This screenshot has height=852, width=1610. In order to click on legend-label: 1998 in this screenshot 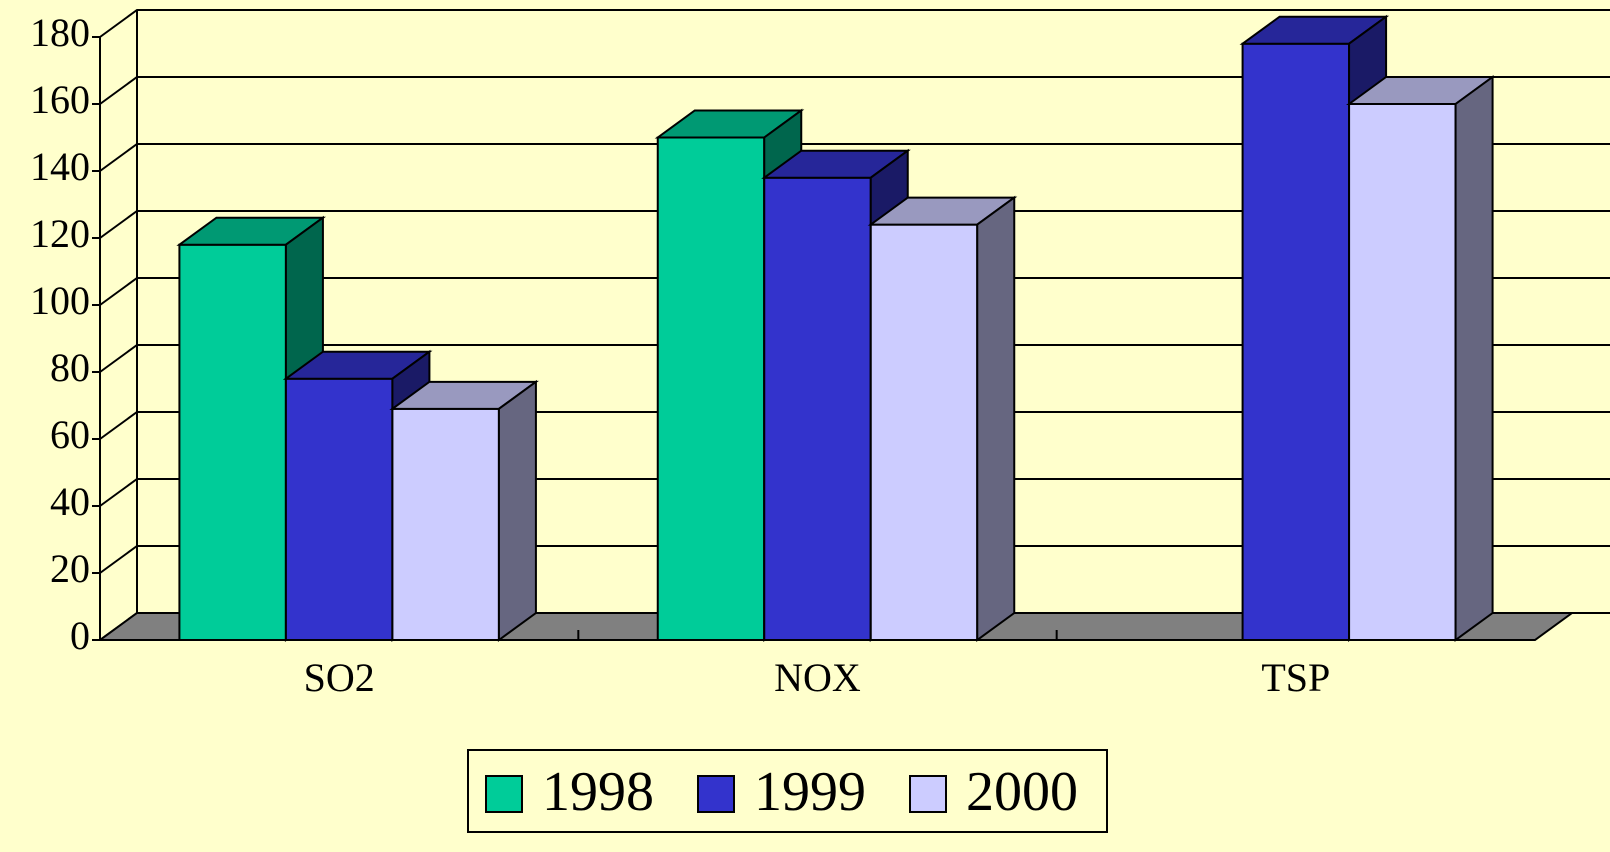, I will do `click(598, 792)`.